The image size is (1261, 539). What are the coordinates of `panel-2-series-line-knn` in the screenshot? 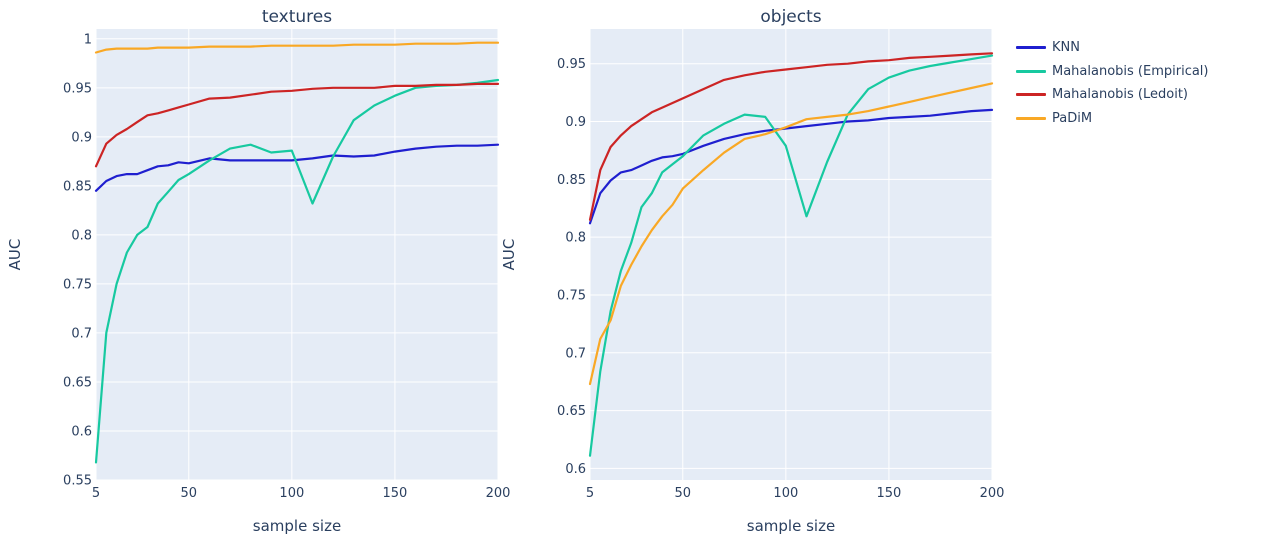 It's located at (791, 166).